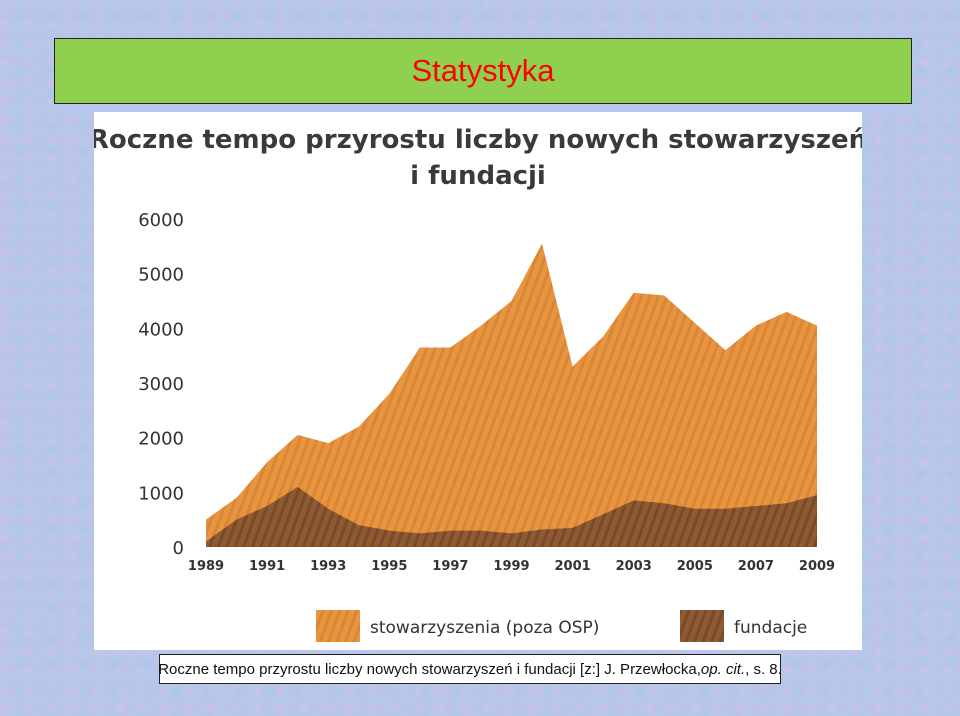  What do you see at coordinates (573, 566) in the screenshot?
I see `x-tick-label: 2001` at bounding box center [573, 566].